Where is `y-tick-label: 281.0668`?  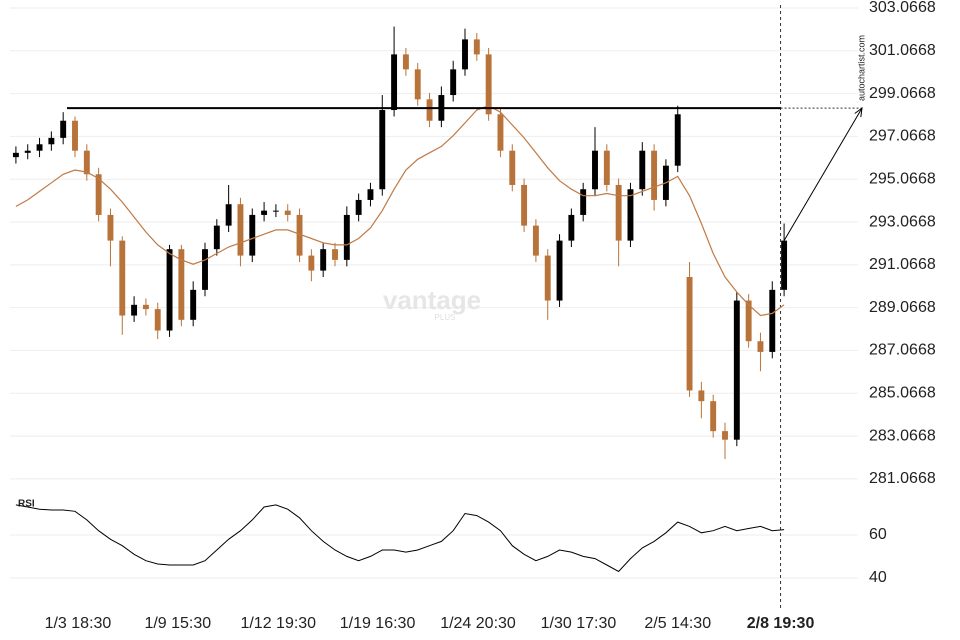 y-tick-label: 281.0668 is located at coordinates (902, 478).